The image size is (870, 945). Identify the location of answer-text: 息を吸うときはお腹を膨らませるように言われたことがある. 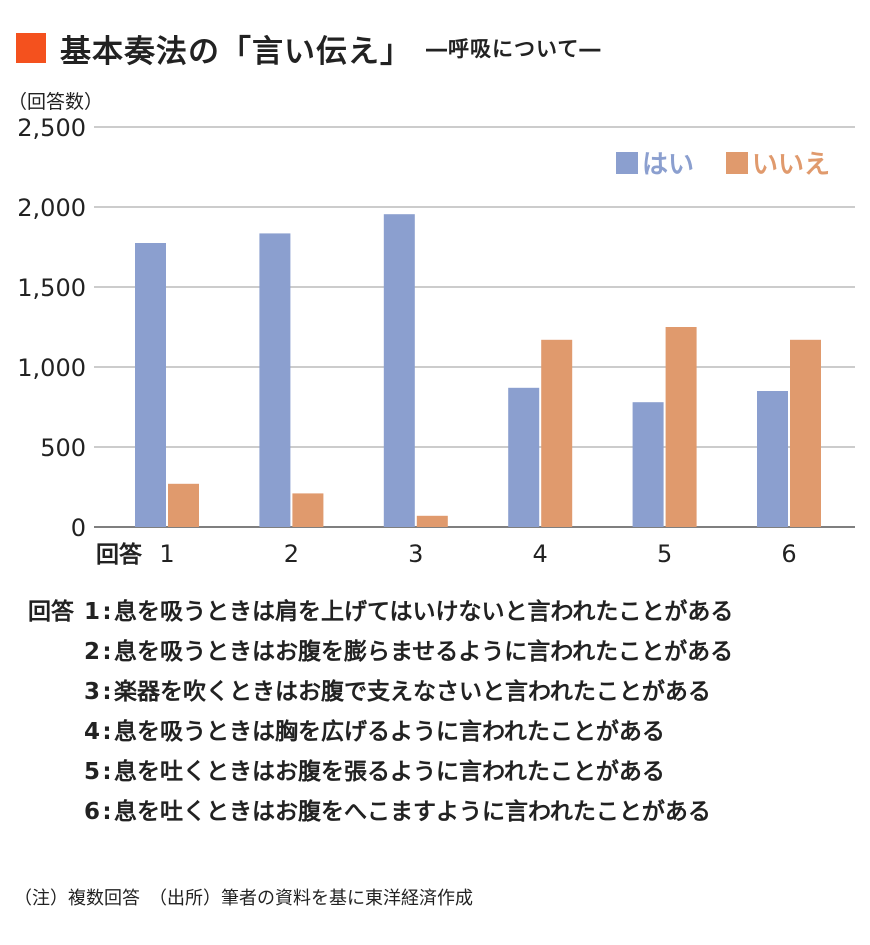
(424, 652).